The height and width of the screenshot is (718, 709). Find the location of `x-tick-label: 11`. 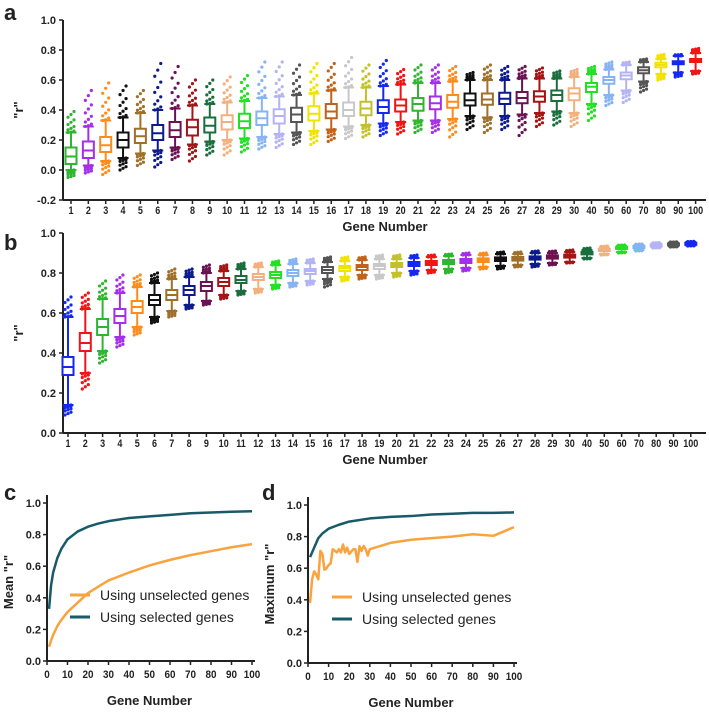

x-tick-label: 11 is located at coordinates (245, 211).